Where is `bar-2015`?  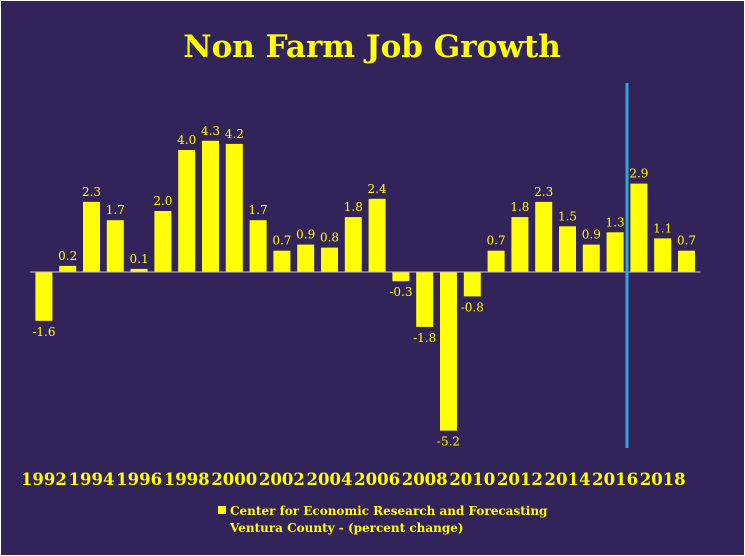 bar-2015 is located at coordinates (591, 258).